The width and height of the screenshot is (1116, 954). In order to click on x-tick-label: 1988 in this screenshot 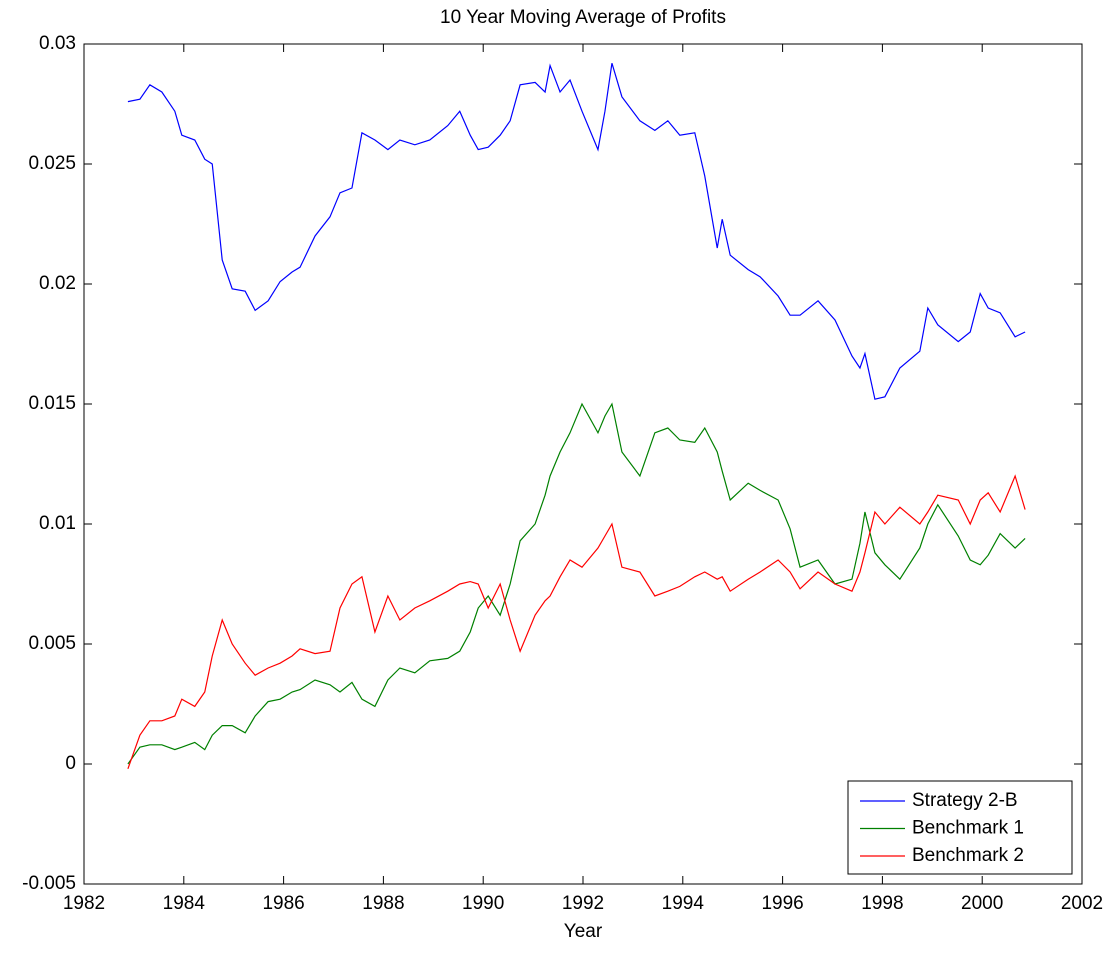, I will do `click(383, 903)`.